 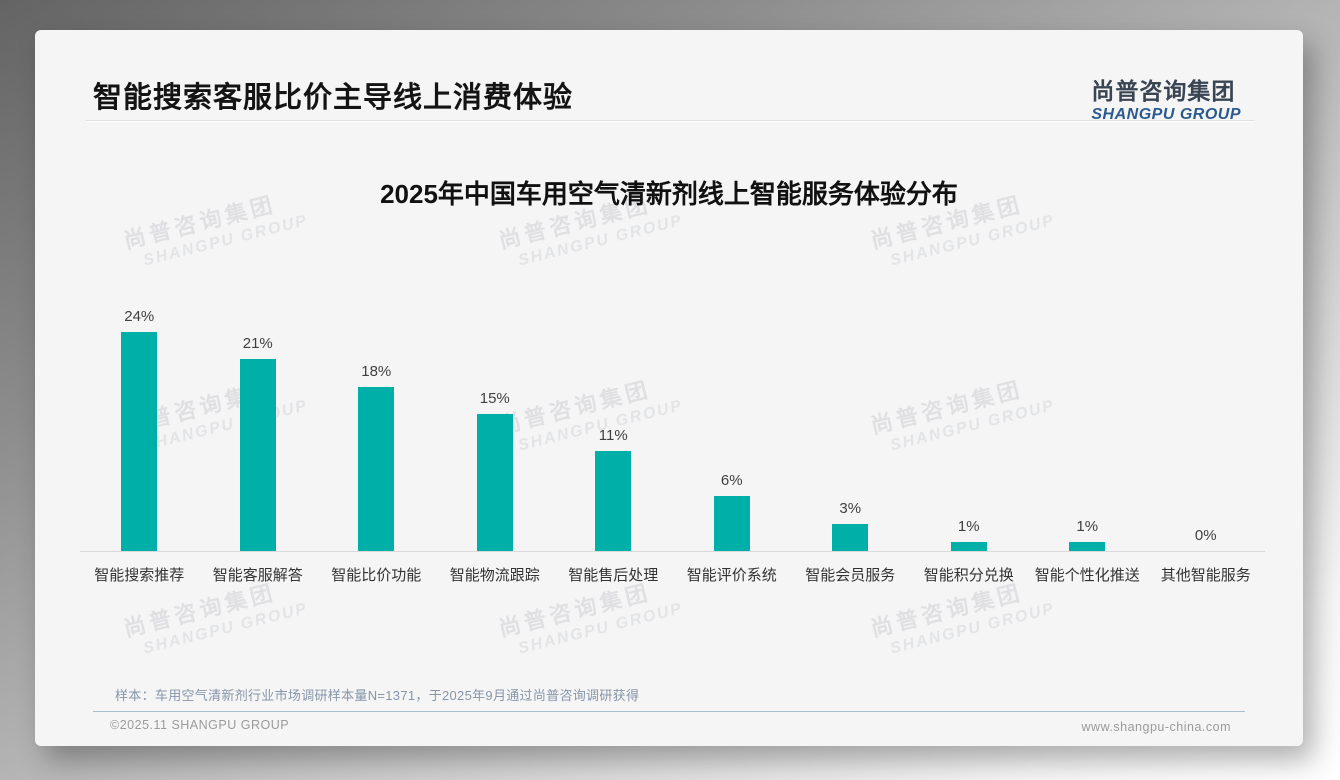 What do you see at coordinates (257, 575) in the screenshot?
I see `x-axis-label: 智能客服解答` at bounding box center [257, 575].